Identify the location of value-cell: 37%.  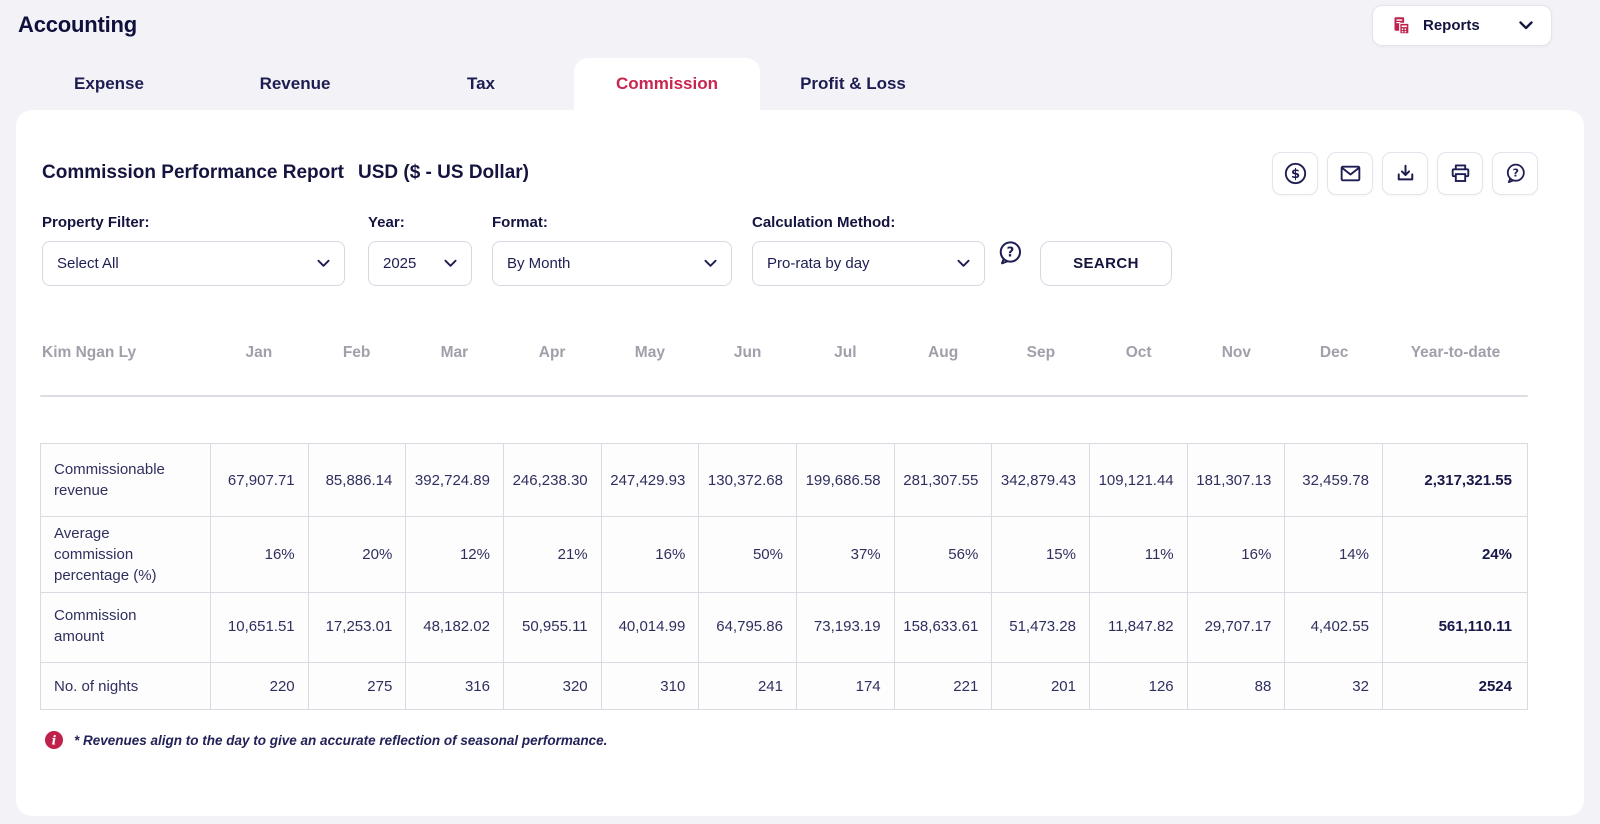
(845, 555).